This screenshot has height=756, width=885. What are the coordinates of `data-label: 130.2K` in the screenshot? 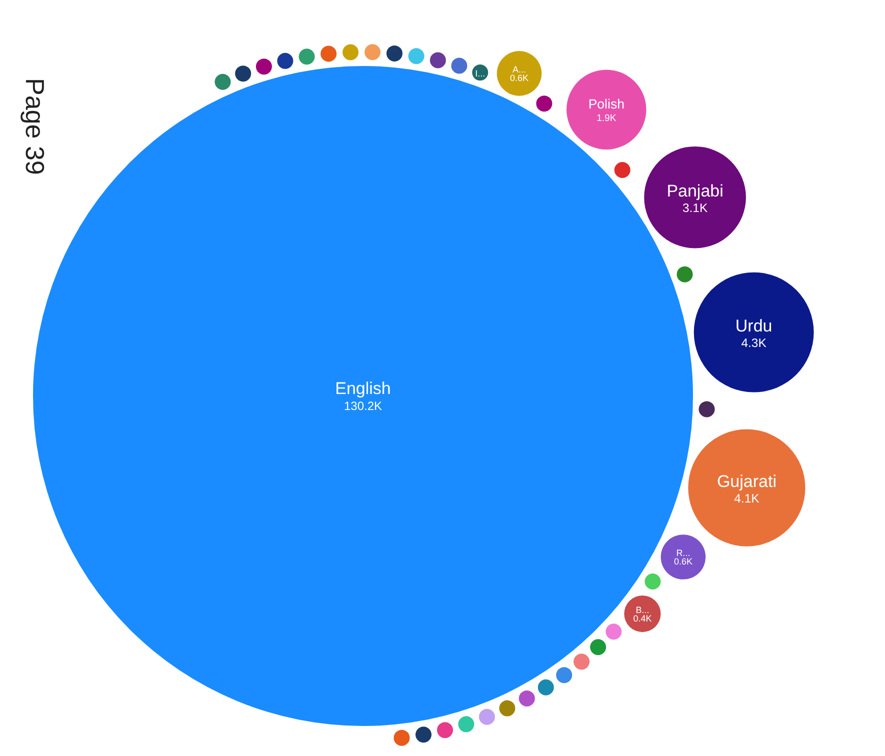 It's located at (363, 406).